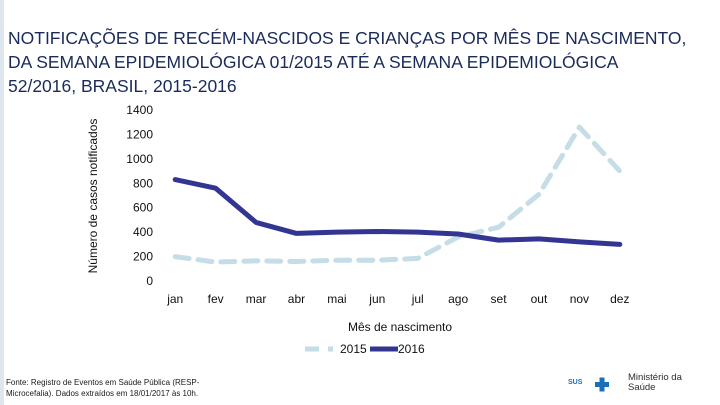 Image resolution: width=720 pixels, height=405 pixels. I want to click on x-tick-label: abr, so click(296, 299).